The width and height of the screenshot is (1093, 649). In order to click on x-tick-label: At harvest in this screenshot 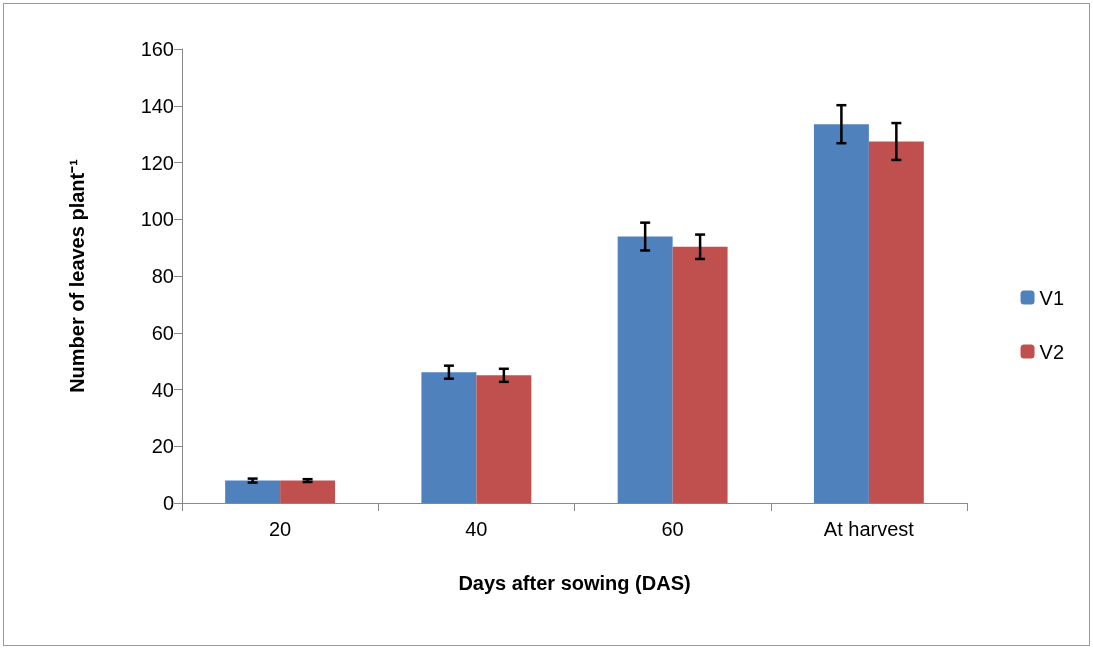, I will do `click(869, 529)`.